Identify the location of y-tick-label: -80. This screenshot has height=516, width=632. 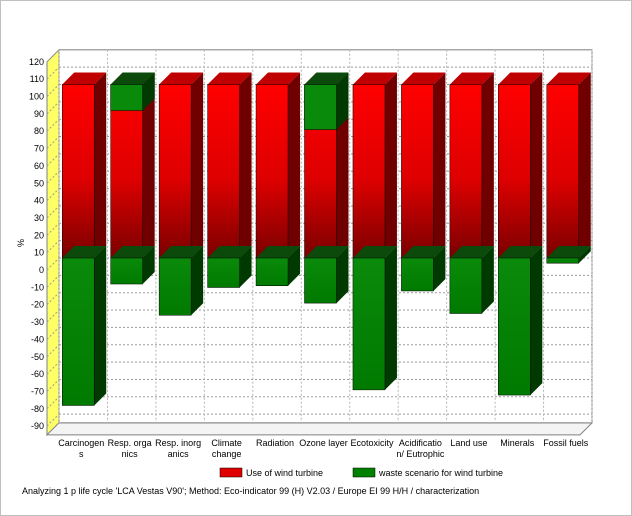
(37, 409).